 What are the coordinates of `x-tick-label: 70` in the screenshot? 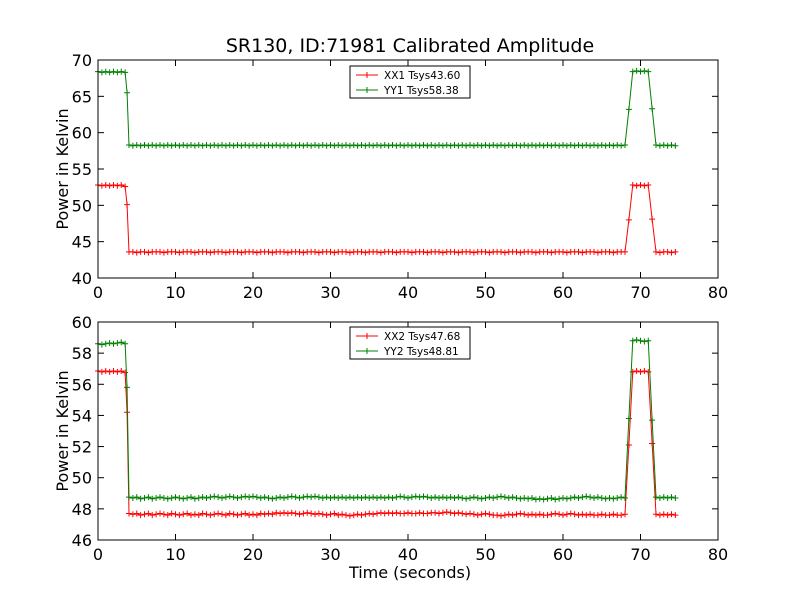 It's located at (640, 292).